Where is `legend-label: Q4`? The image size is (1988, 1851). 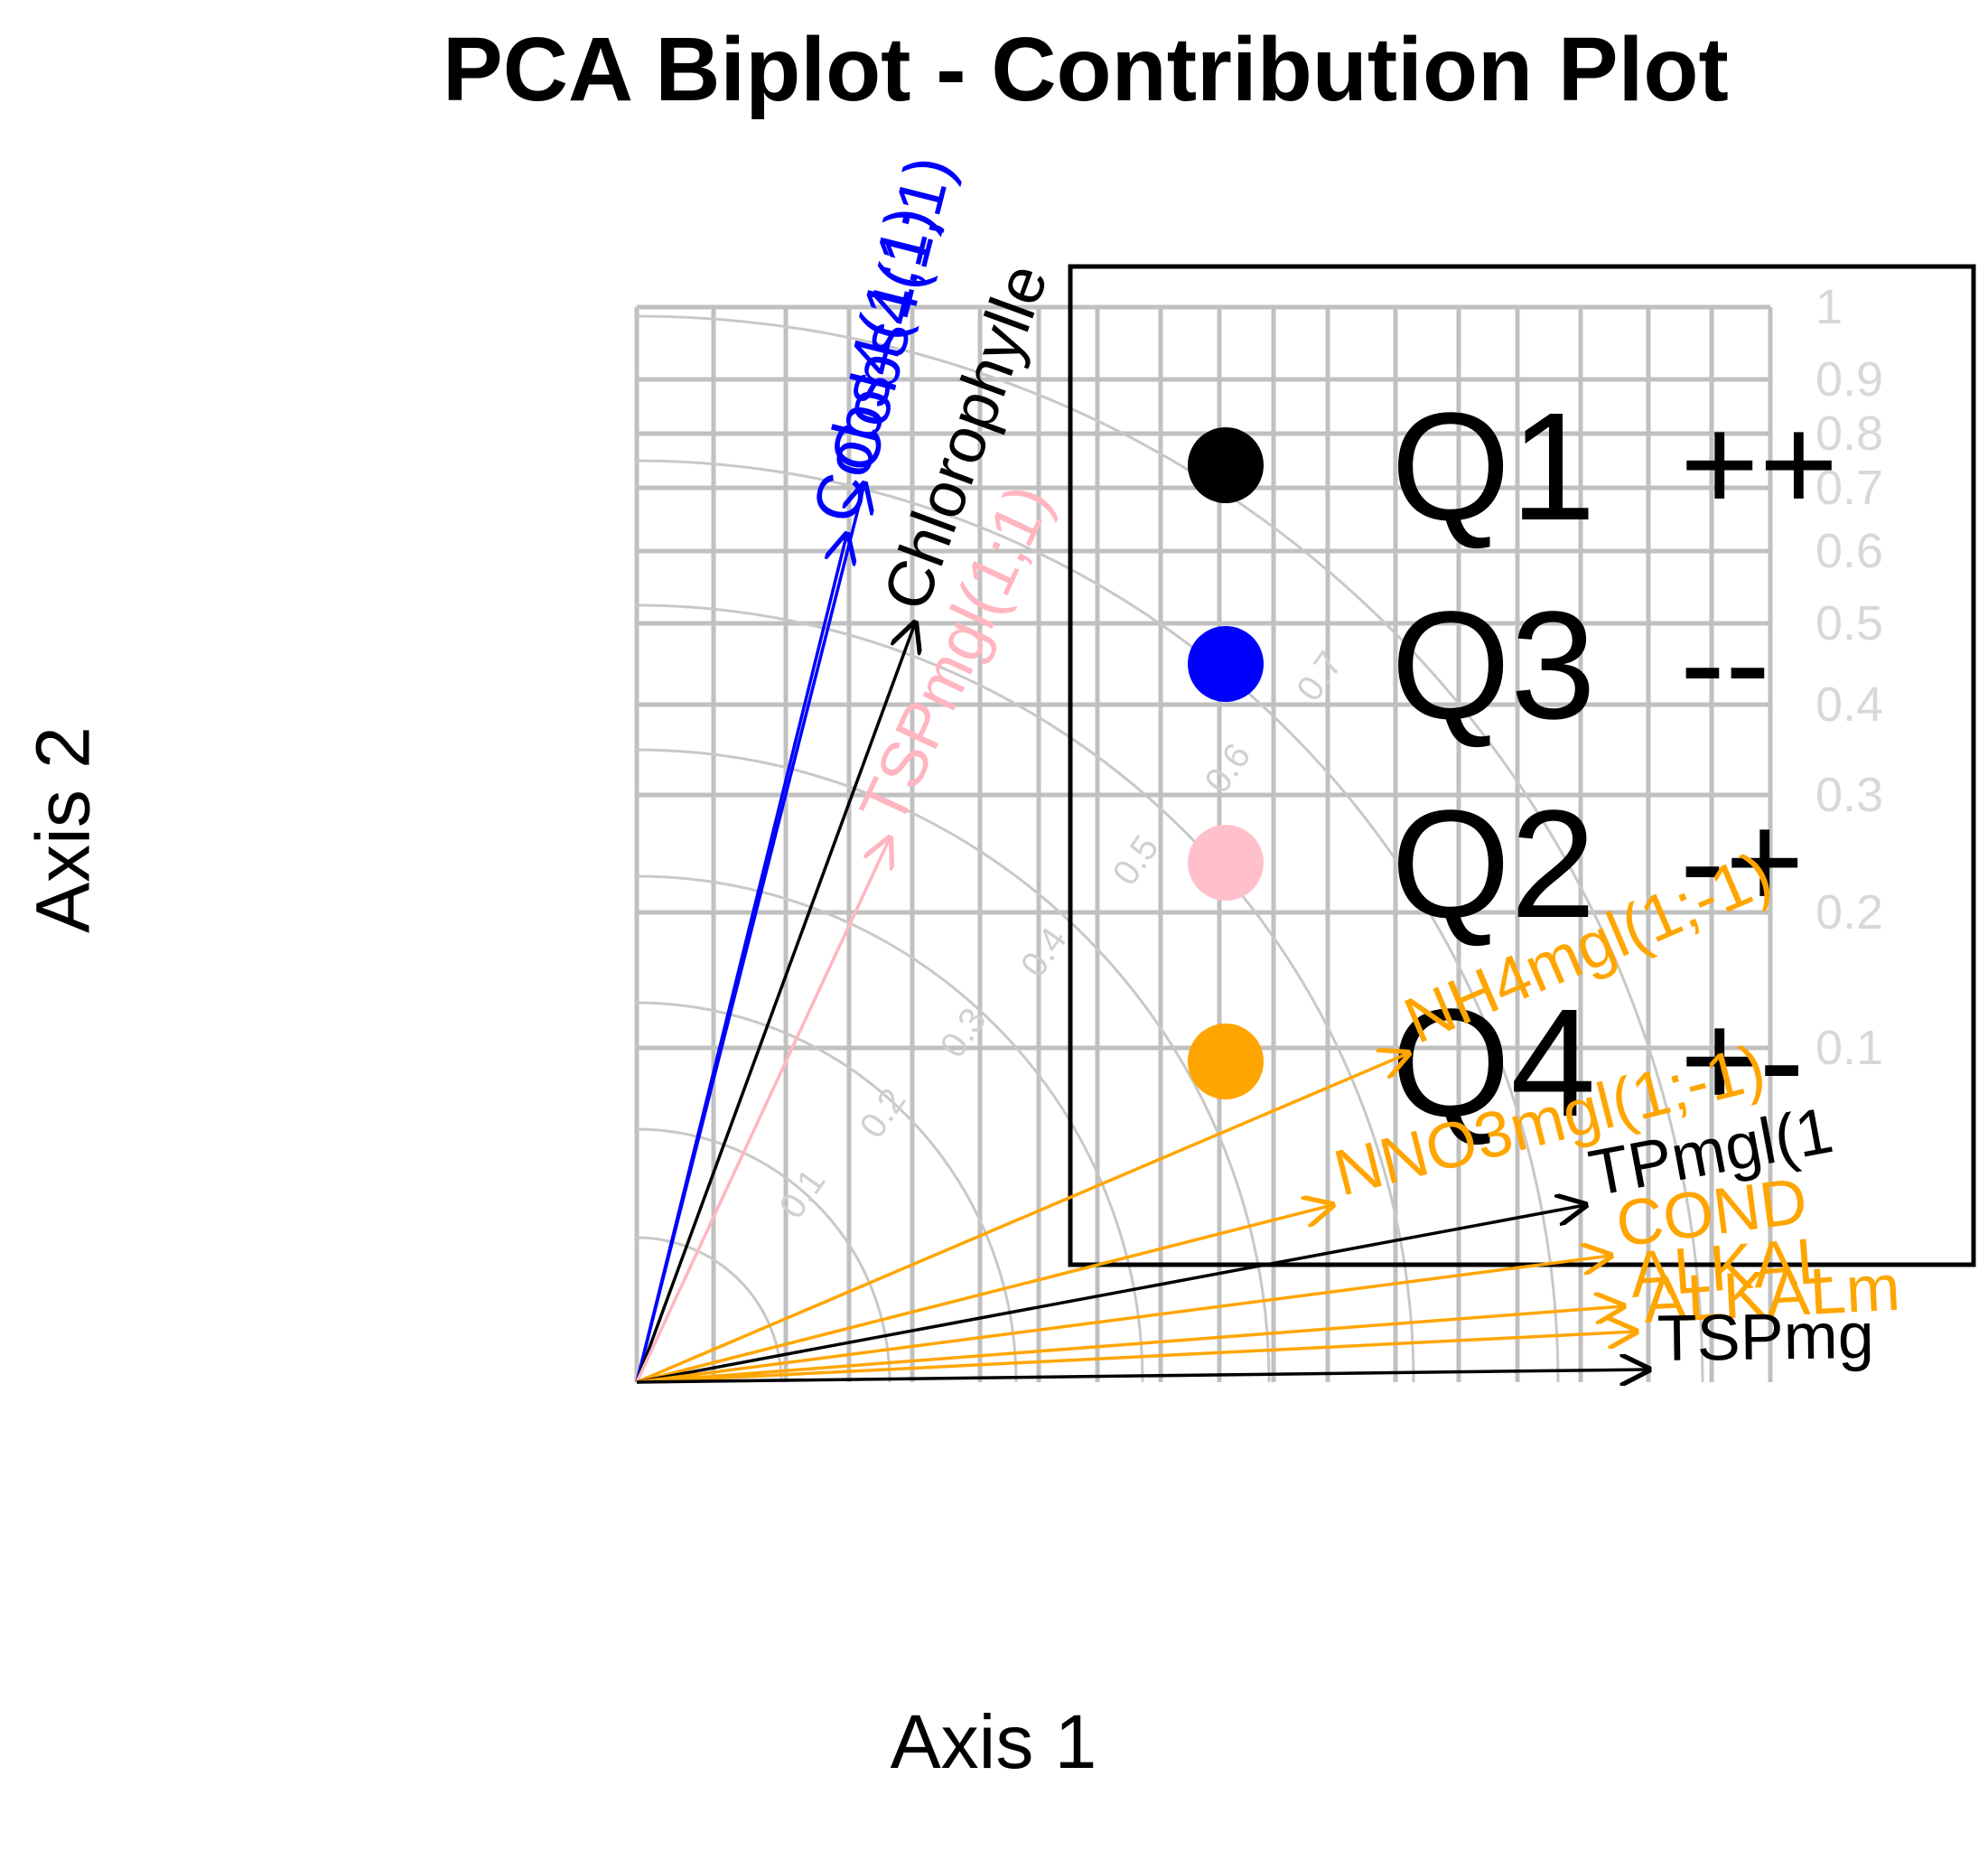
legend-label: Q4 is located at coordinates (1494, 1063).